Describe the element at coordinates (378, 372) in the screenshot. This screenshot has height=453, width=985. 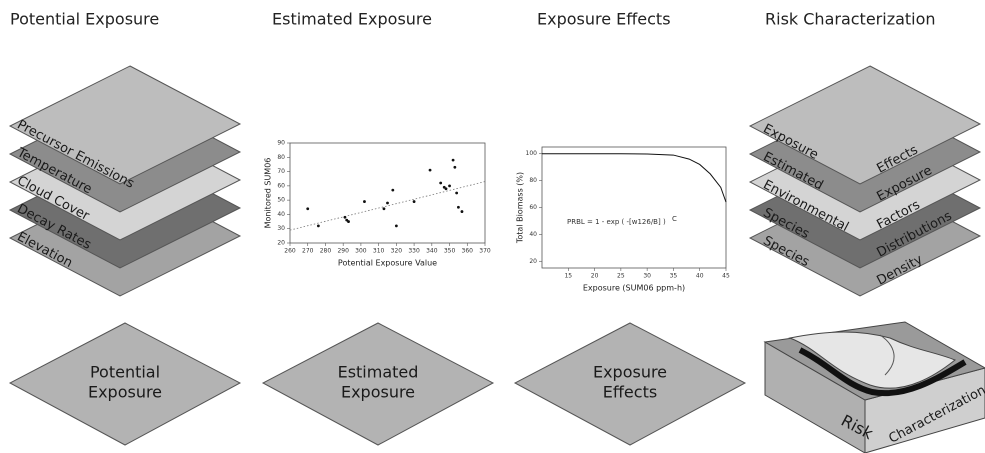
I see `base-label: Estimated` at that location.